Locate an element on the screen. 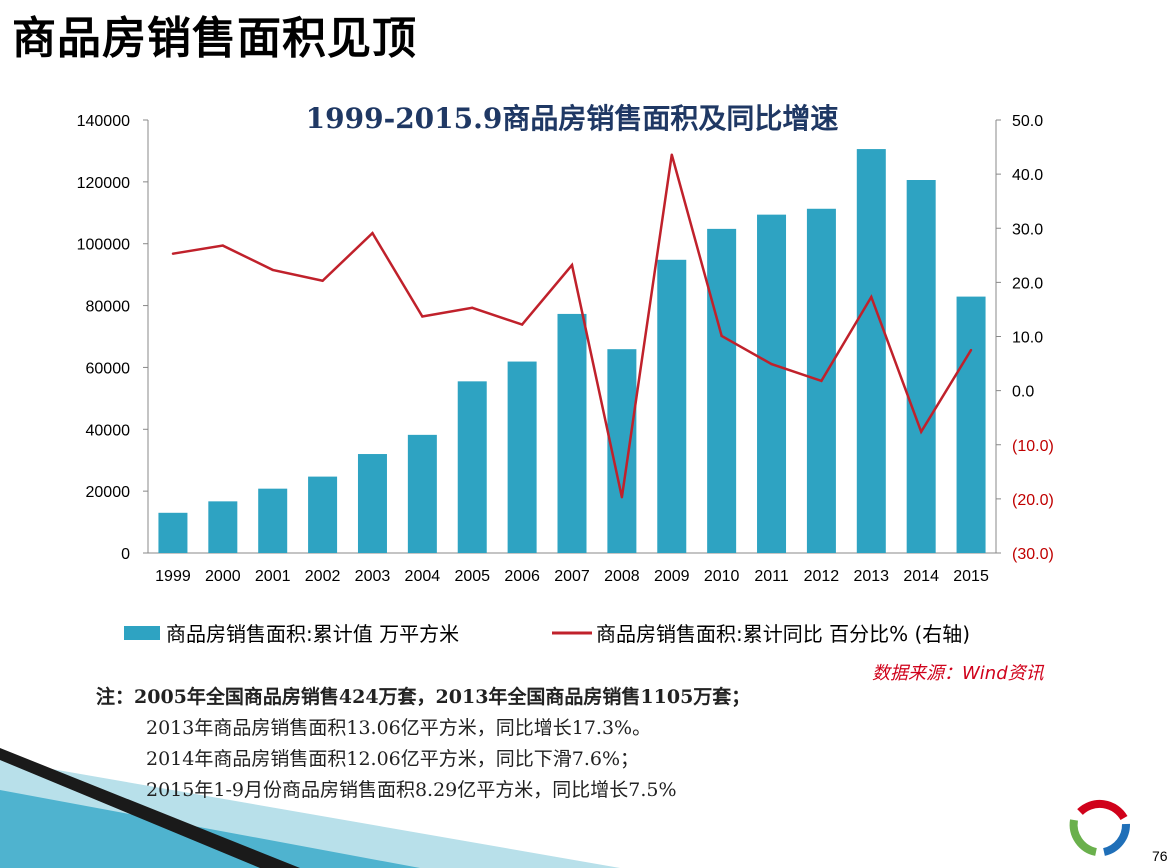 This screenshot has width=1176, height=868. right-tick-label: 50.0 is located at coordinates (1027, 121).